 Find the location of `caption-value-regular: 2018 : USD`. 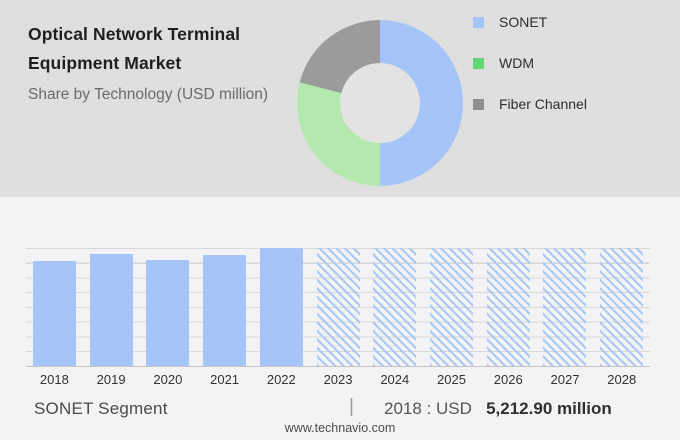

caption-value-regular: 2018 : USD is located at coordinates (428, 408).